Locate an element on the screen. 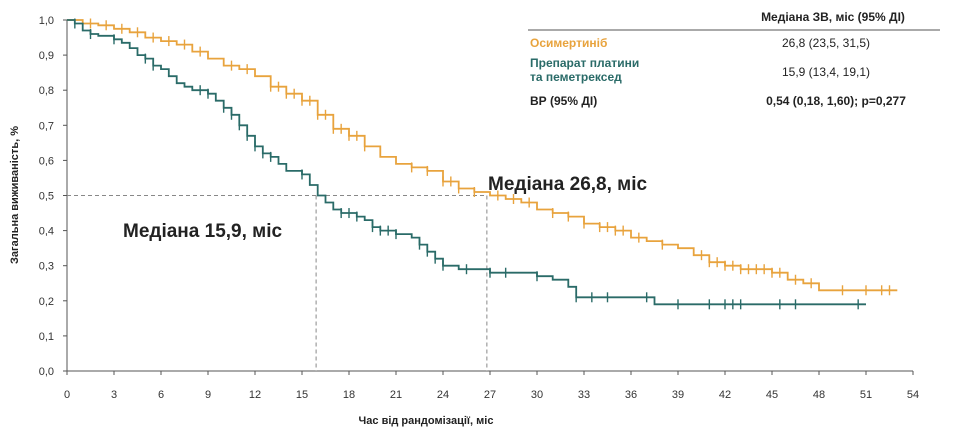 This screenshot has width=972, height=435. x-tick-label: 3 is located at coordinates (114, 395).